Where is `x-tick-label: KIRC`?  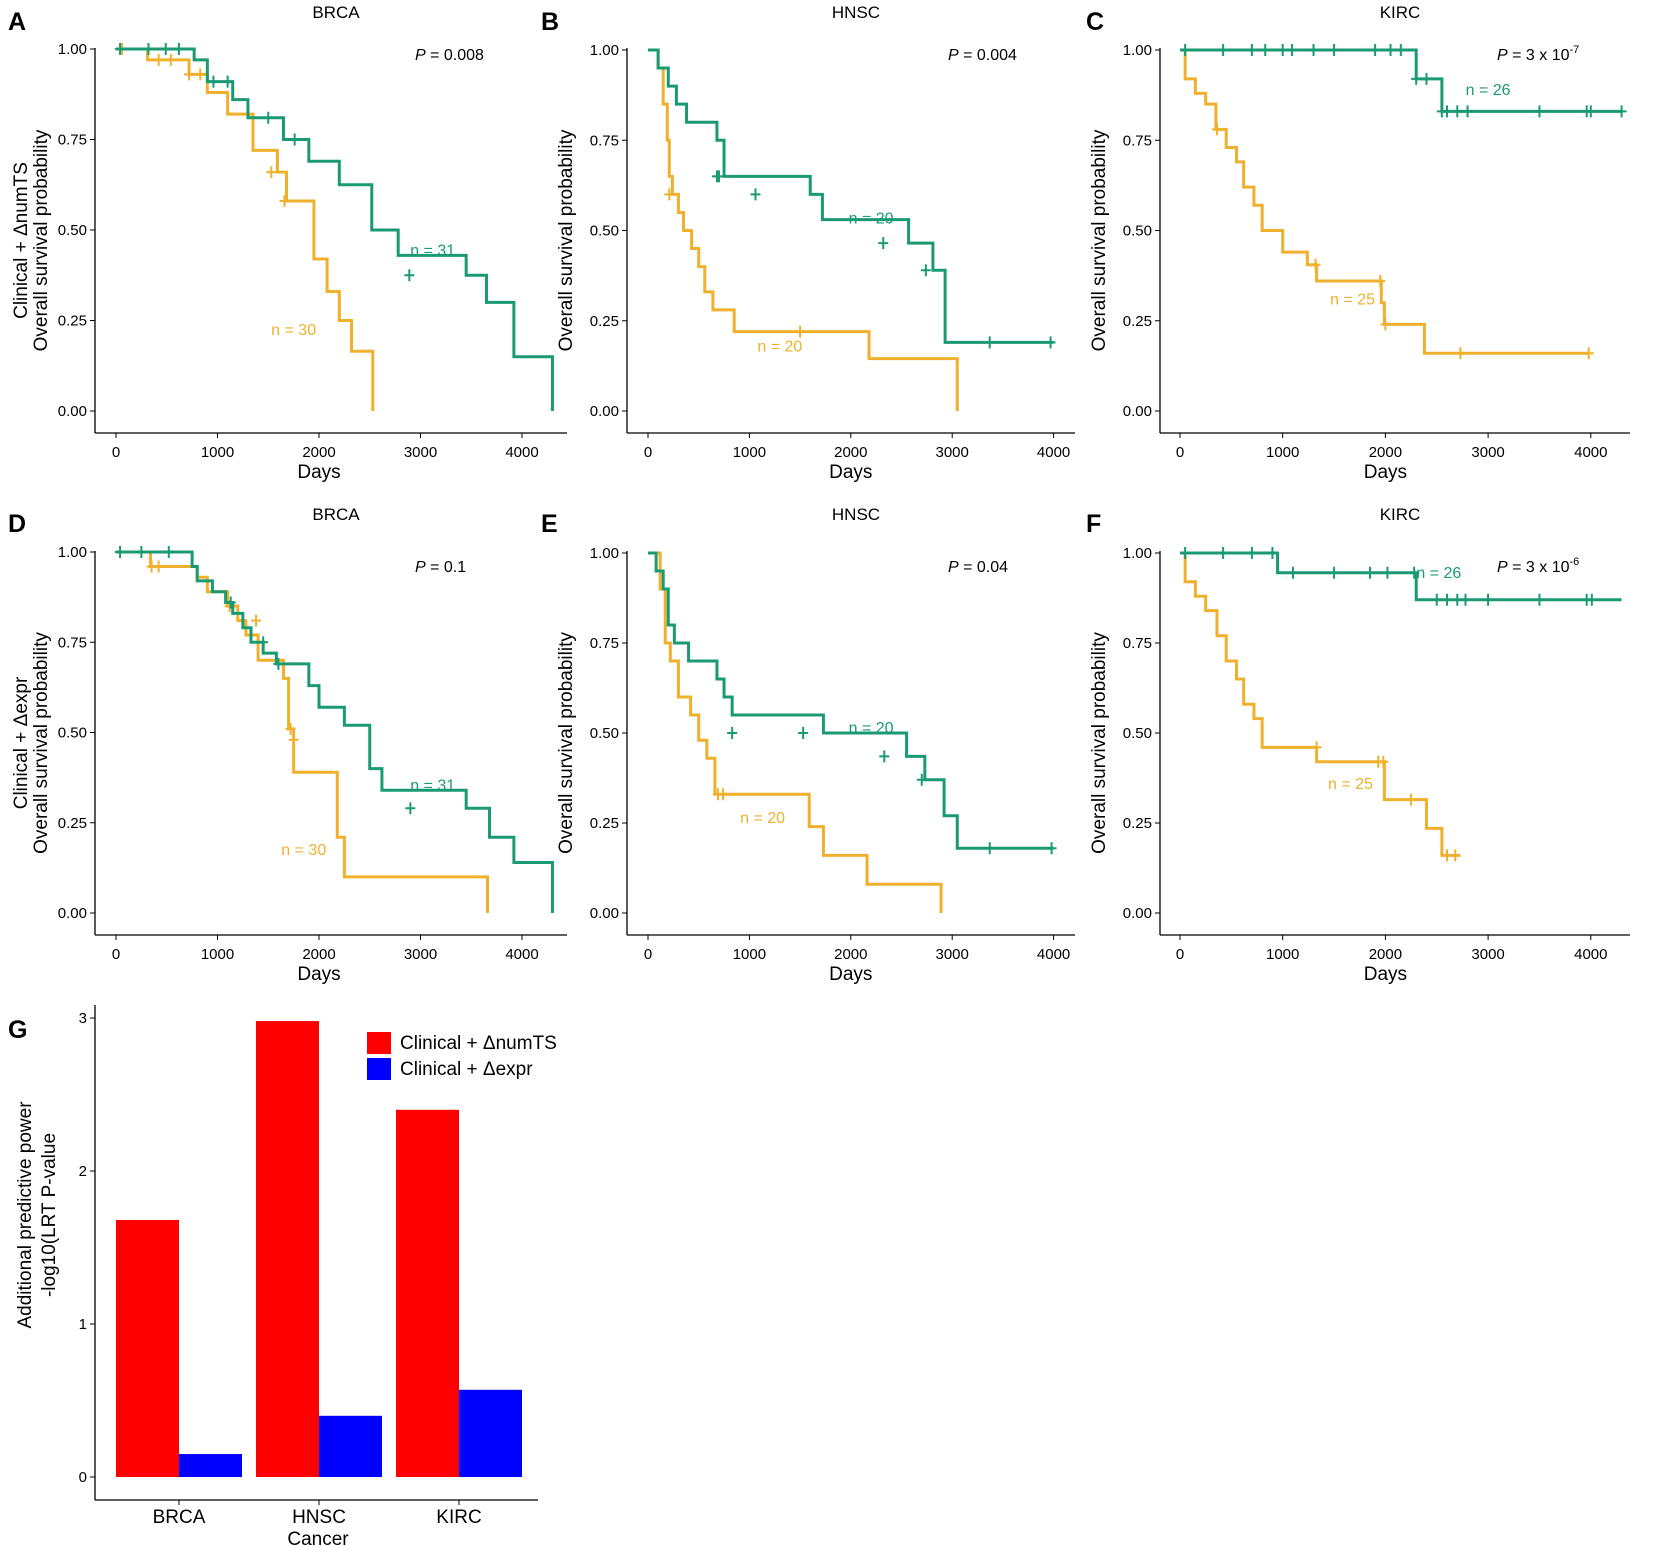 x-tick-label: KIRC is located at coordinates (458, 1517).